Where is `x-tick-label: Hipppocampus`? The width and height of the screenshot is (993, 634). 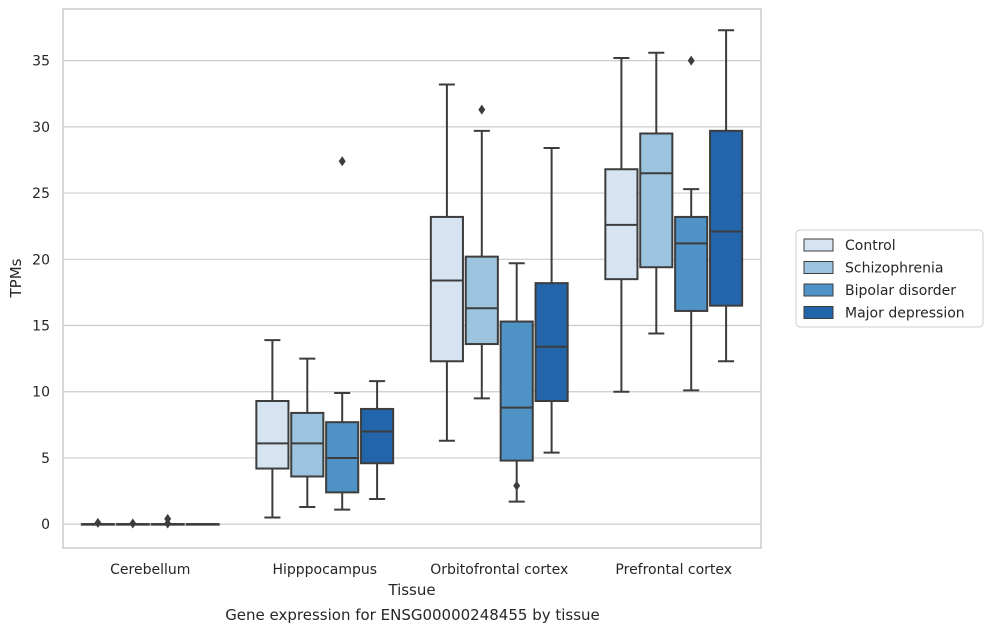
x-tick-label: Hipppocampus is located at coordinates (324, 570).